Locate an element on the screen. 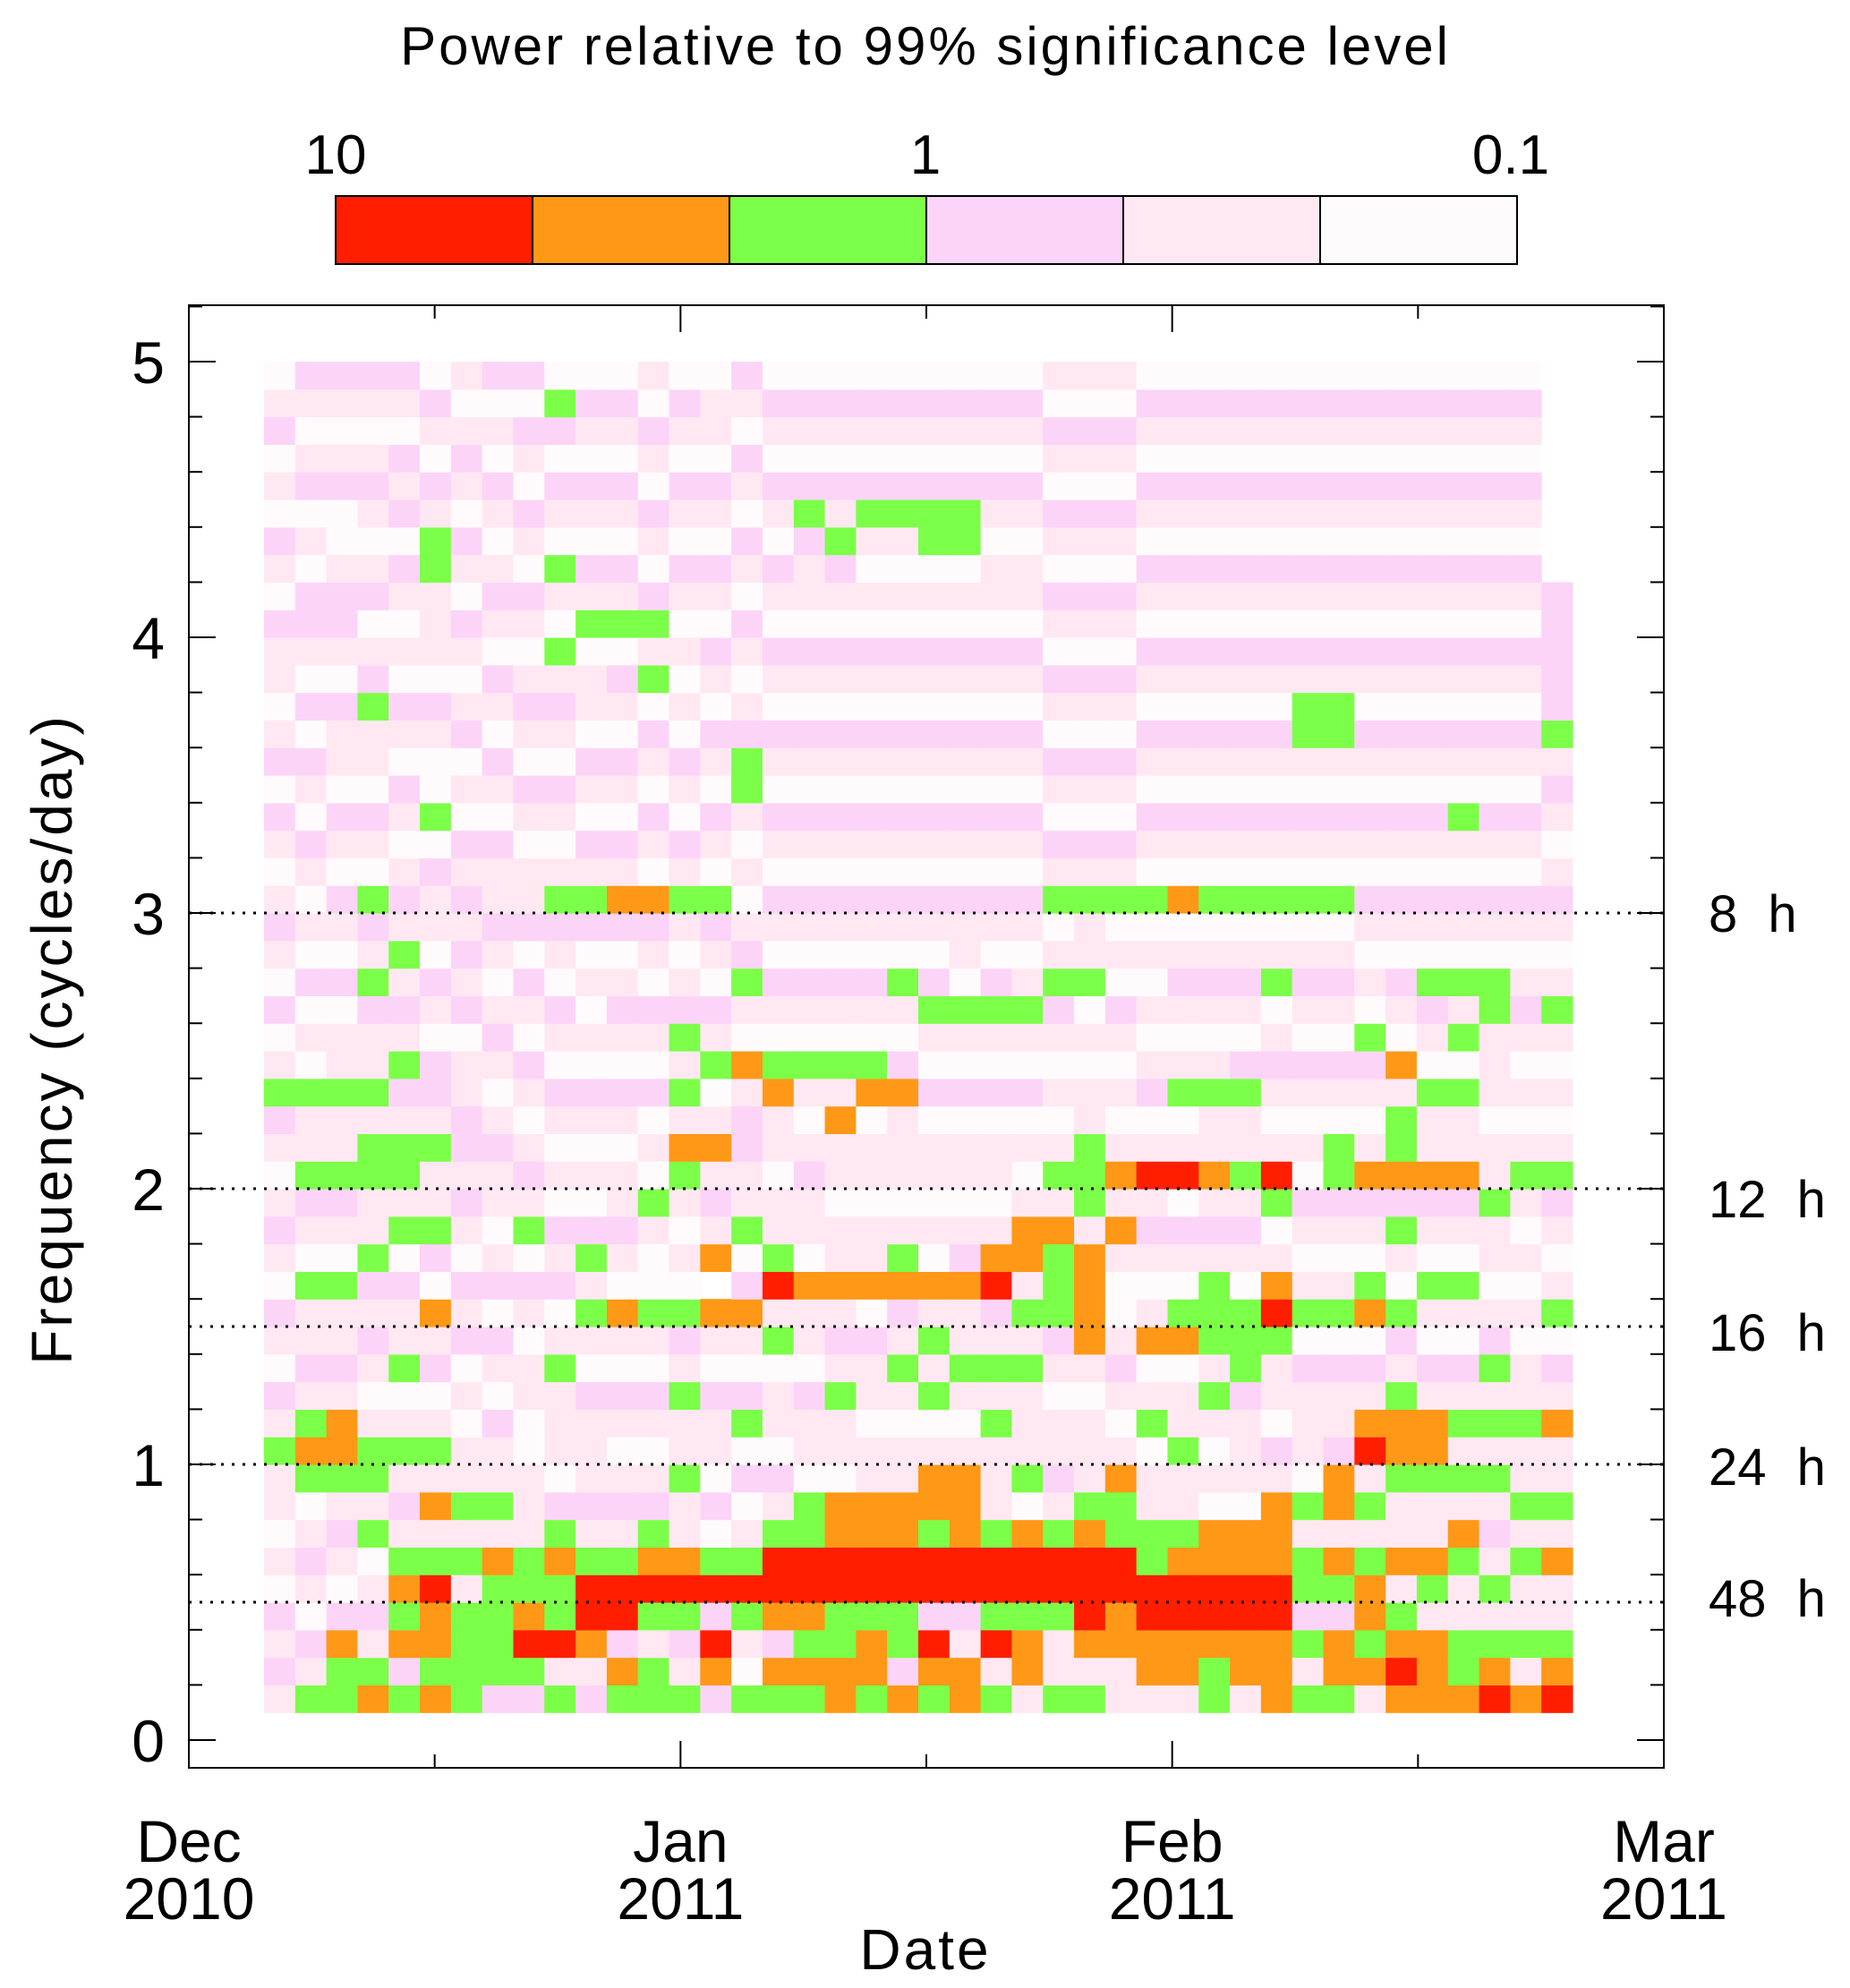 The height and width of the screenshot is (1988, 1850). colorbar-swatch is located at coordinates (631, 230).